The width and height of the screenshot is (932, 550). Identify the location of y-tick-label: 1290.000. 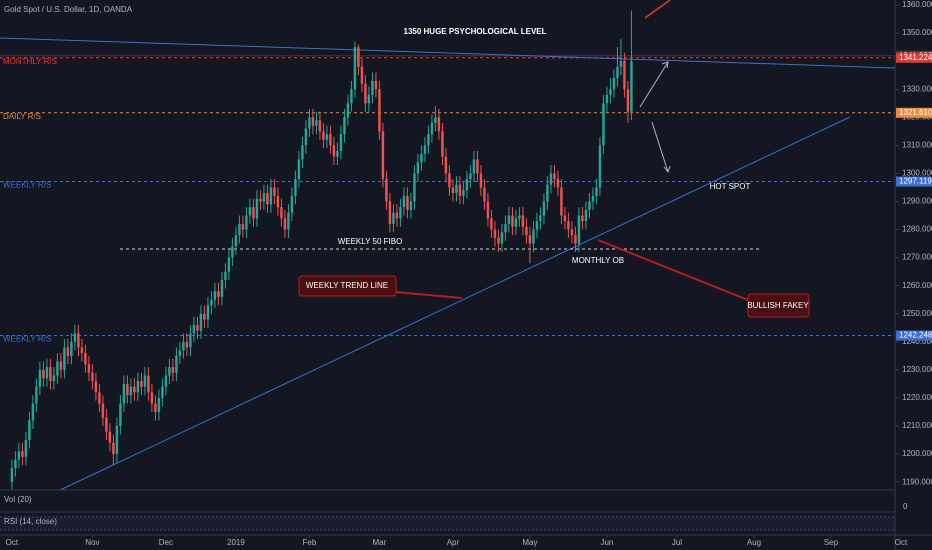
(917, 201).